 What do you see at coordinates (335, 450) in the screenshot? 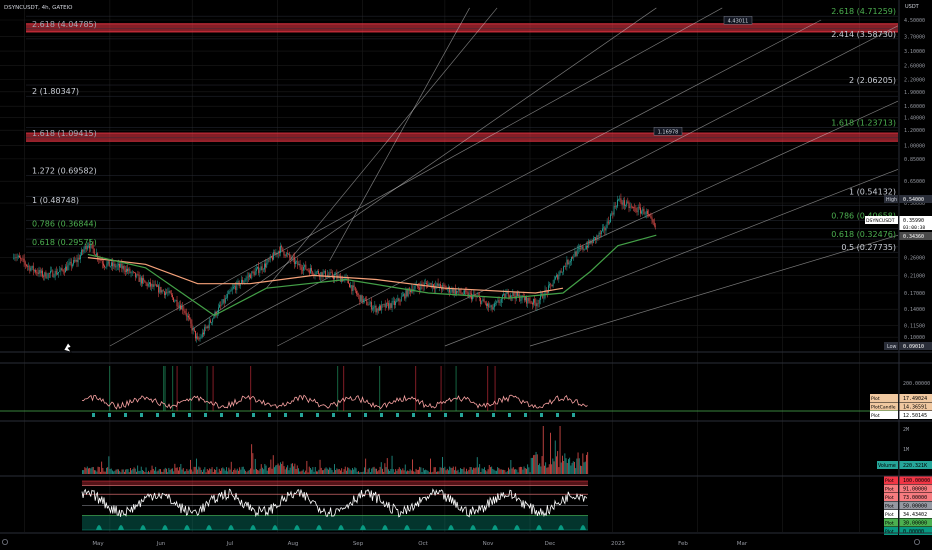
I see `volume-pane` at bounding box center [335, 450].